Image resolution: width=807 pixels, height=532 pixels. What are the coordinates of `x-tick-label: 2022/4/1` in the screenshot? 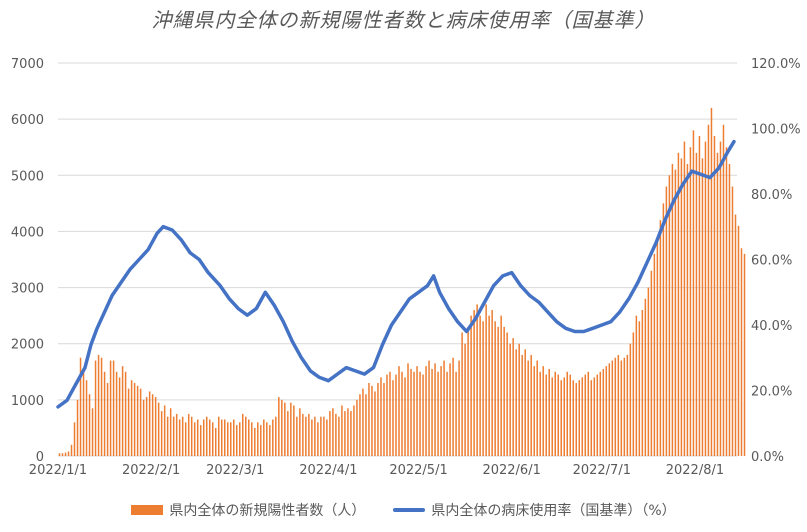 It's located at (328, 470).